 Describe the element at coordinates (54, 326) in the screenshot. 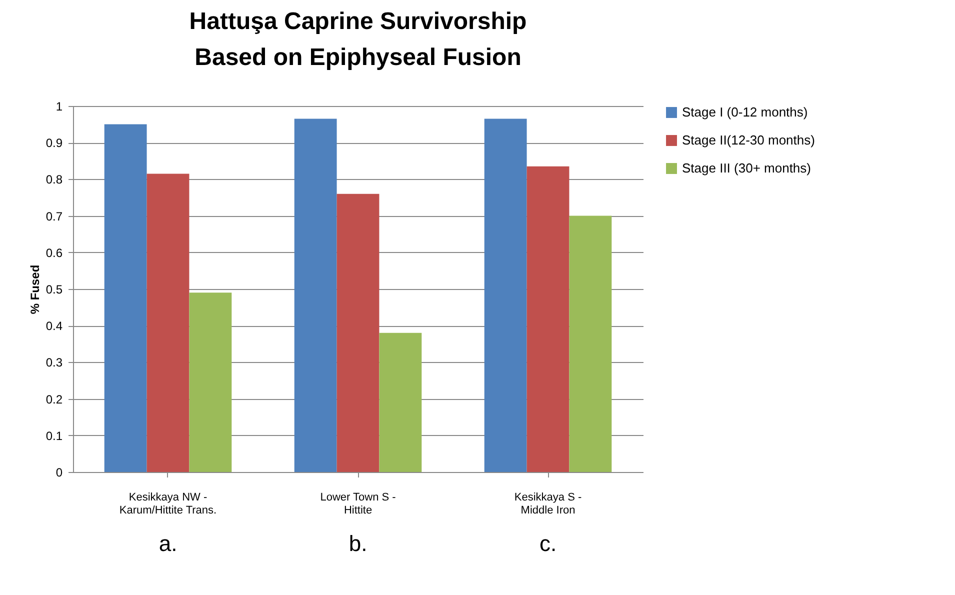

I see `y-tick-label: 0.4` at that location.